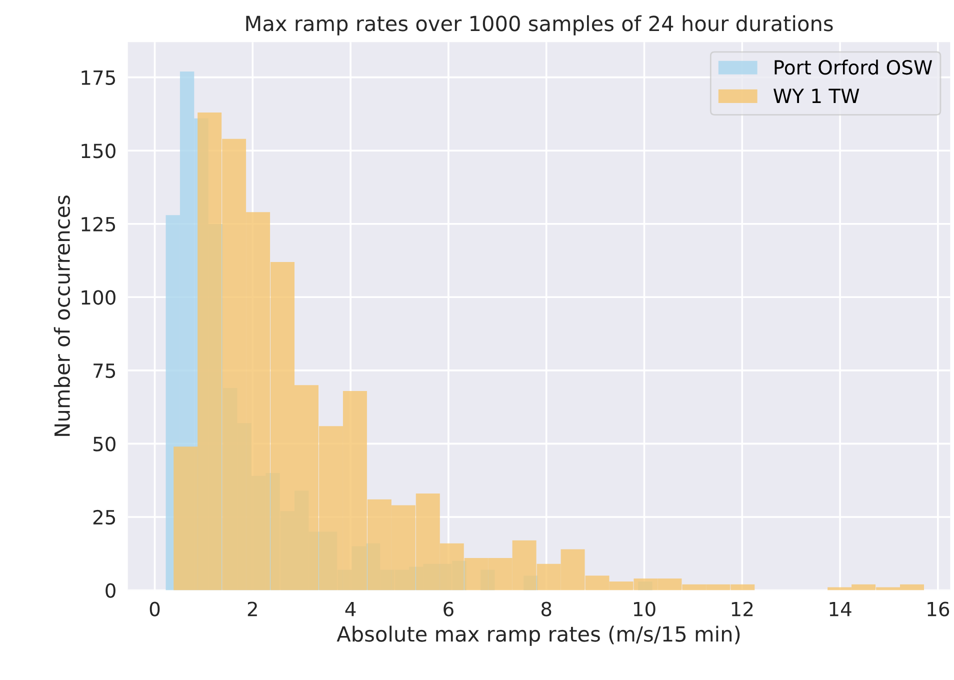  What do you see at coordinates (252, 609) in the screenshot?
I see `x-tick-label: 2` at bounding box center [252, 609].